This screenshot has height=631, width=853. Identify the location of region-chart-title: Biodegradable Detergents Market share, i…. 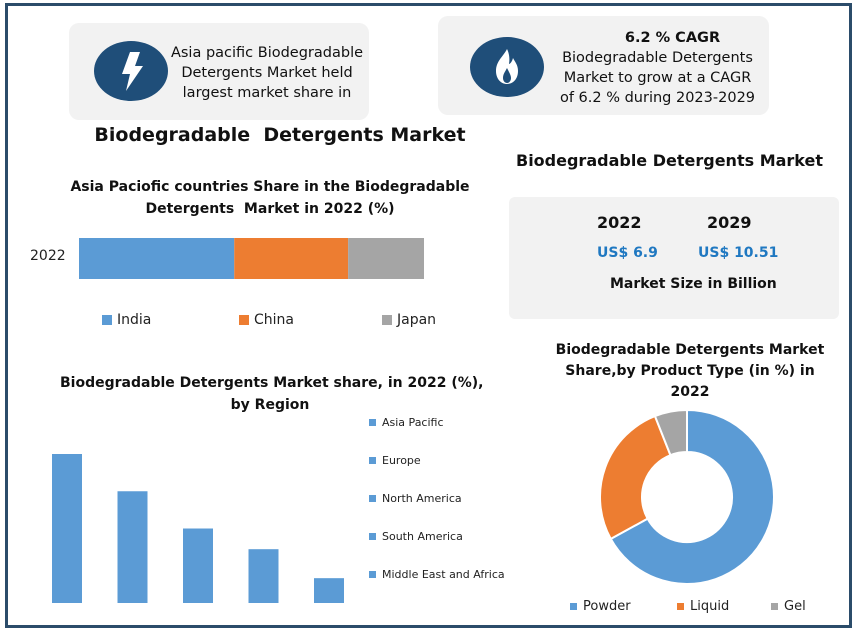
(272, 394).